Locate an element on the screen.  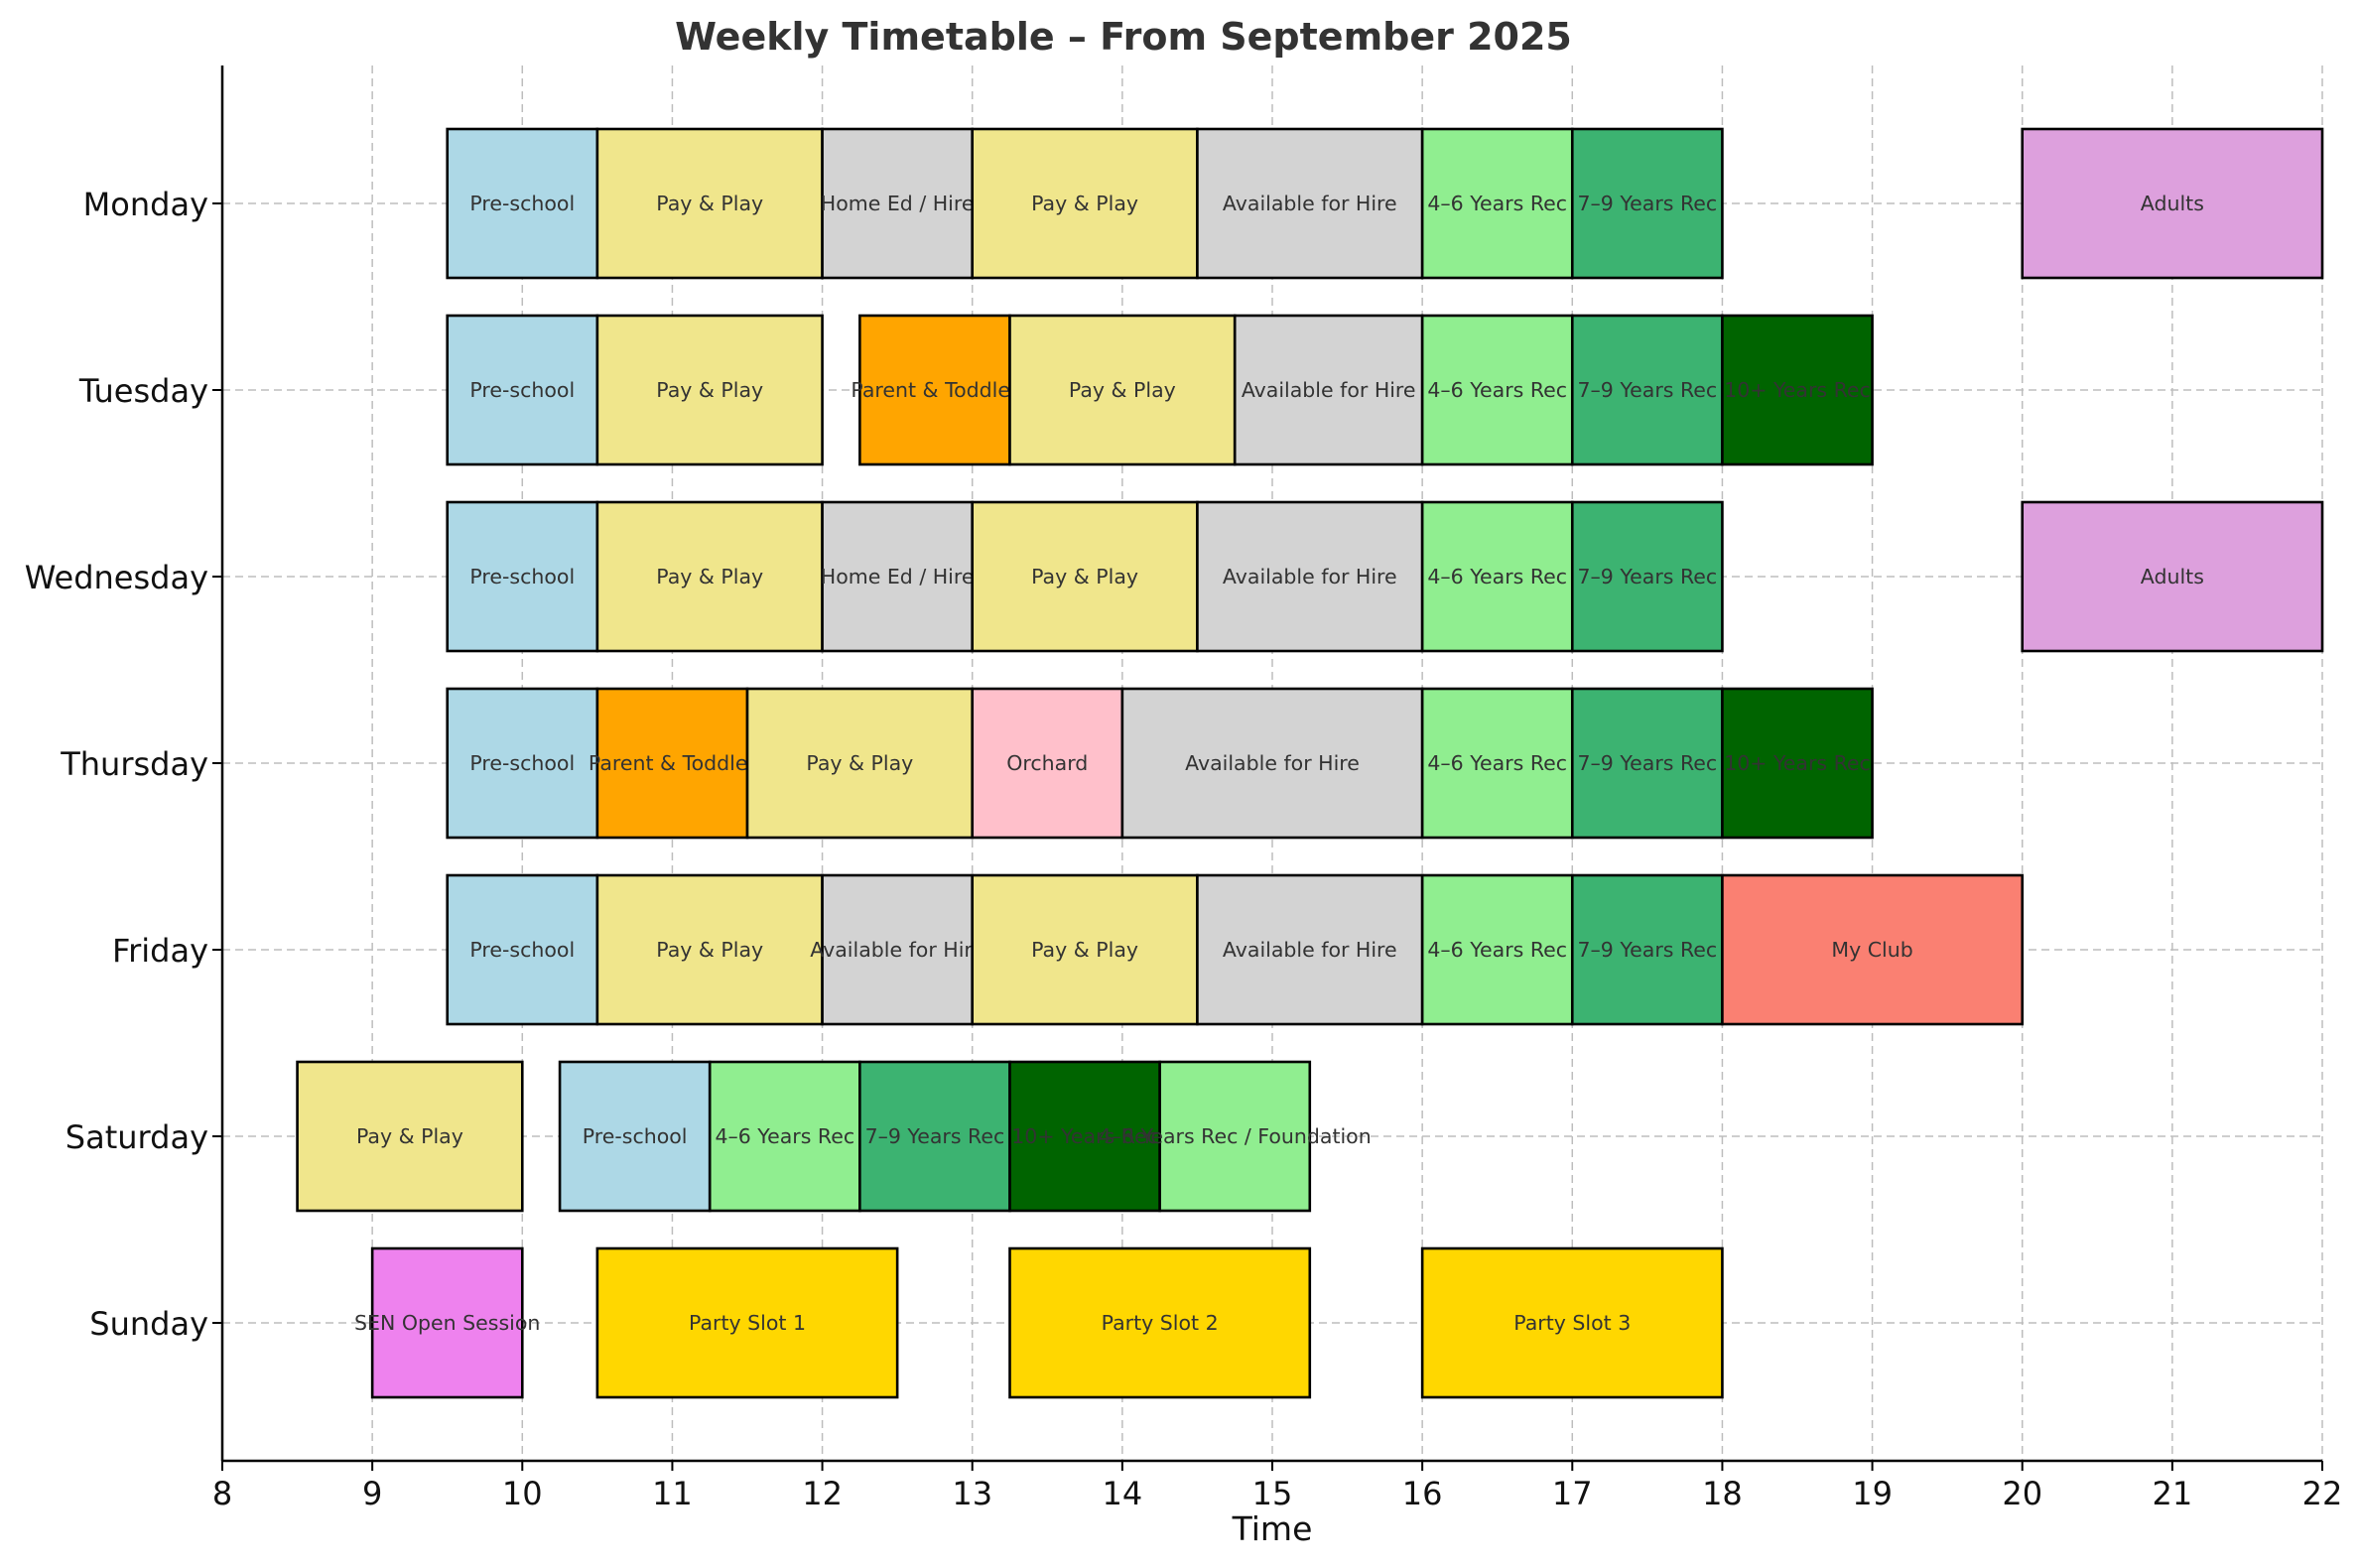
session-label: 10+ Years Rec is located at coordinates (1797, 390).